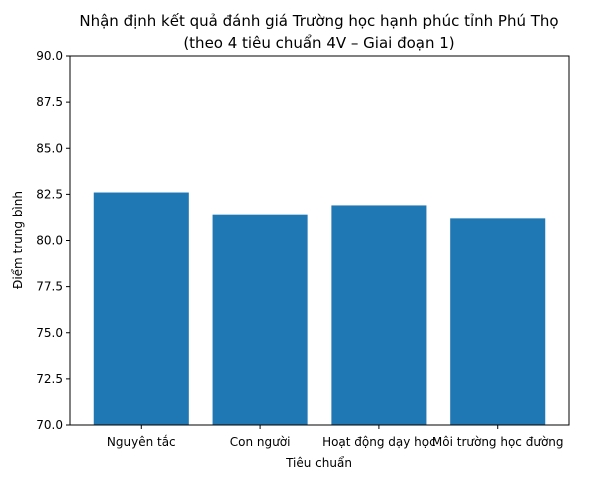  I want to click on y-tick-label-5: 82.5, so click(49, 194).